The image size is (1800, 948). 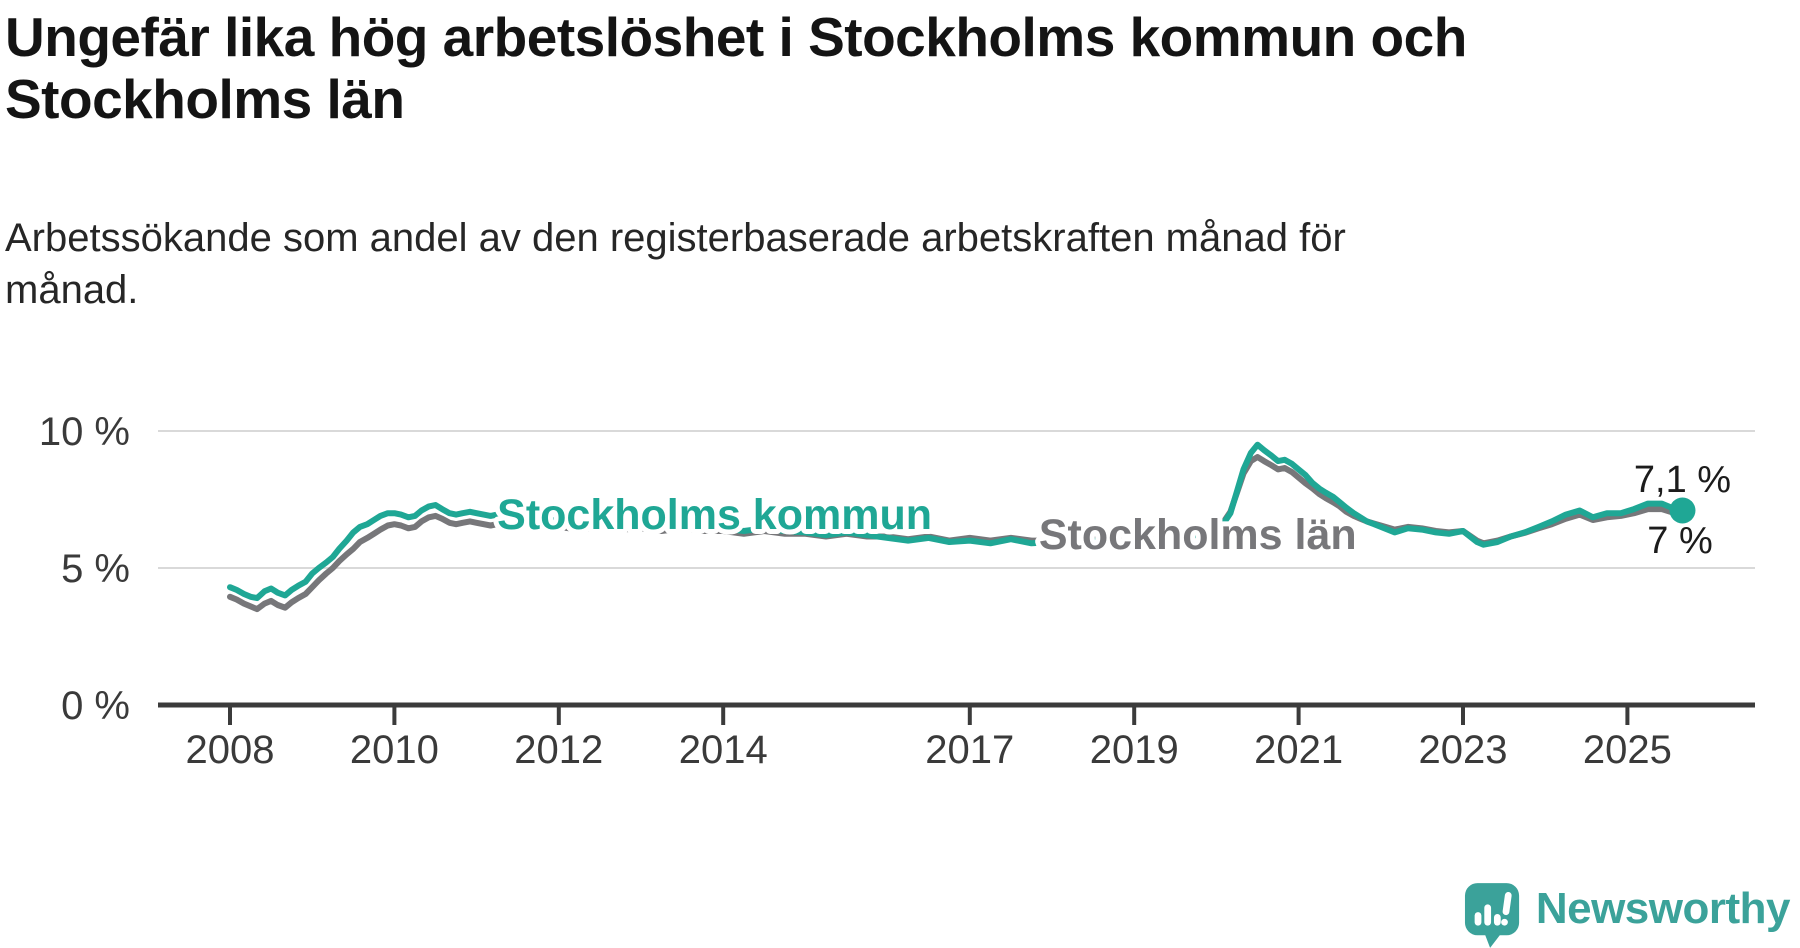 I want to click on x-axis-tick-label: 2017, so click(x=969, y=750).